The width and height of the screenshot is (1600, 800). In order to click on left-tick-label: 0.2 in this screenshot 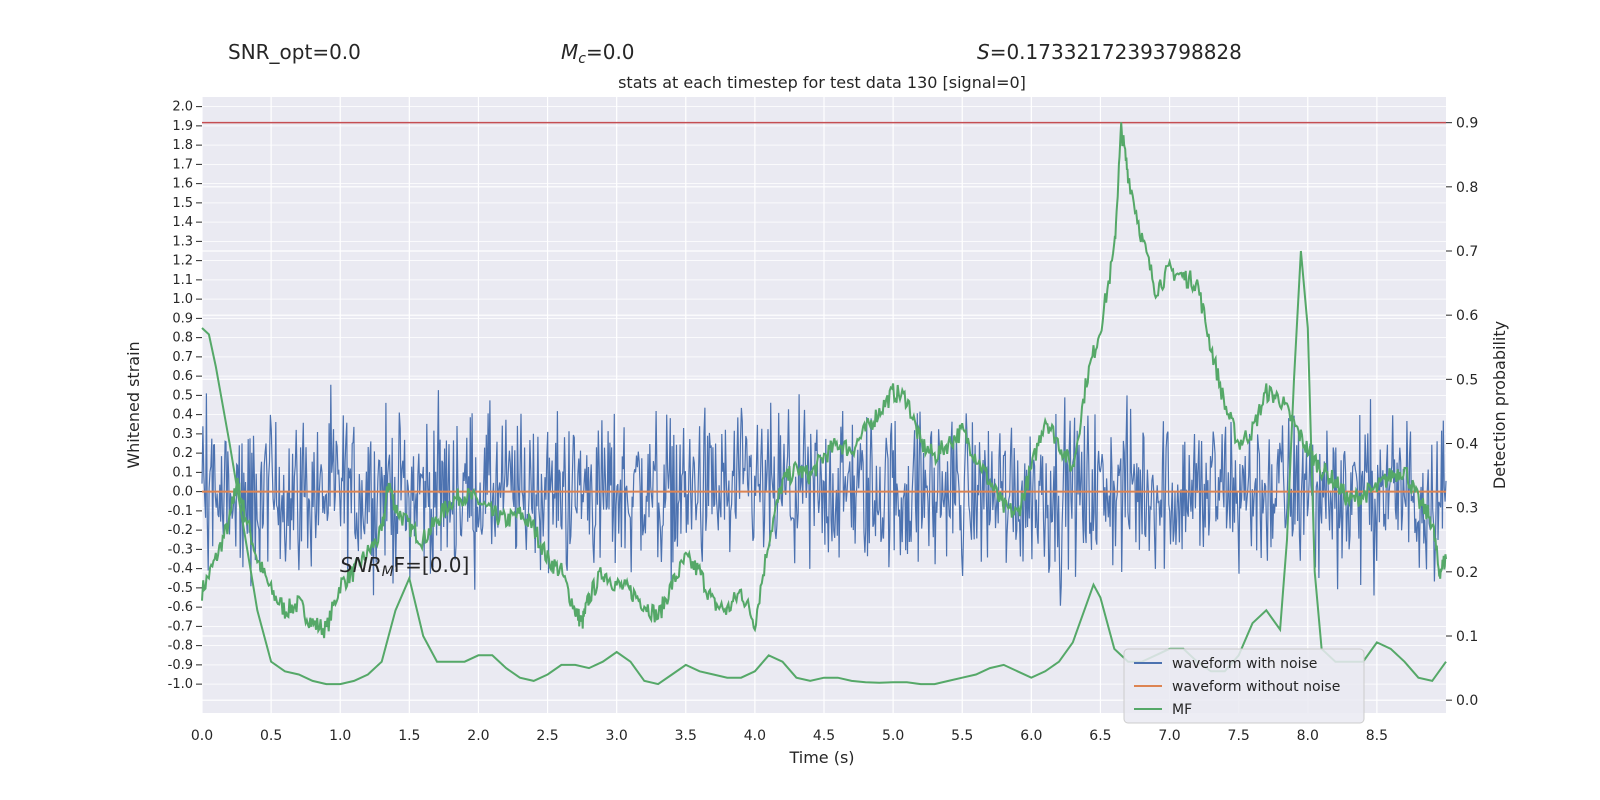, I will do `click(182, 453)`.